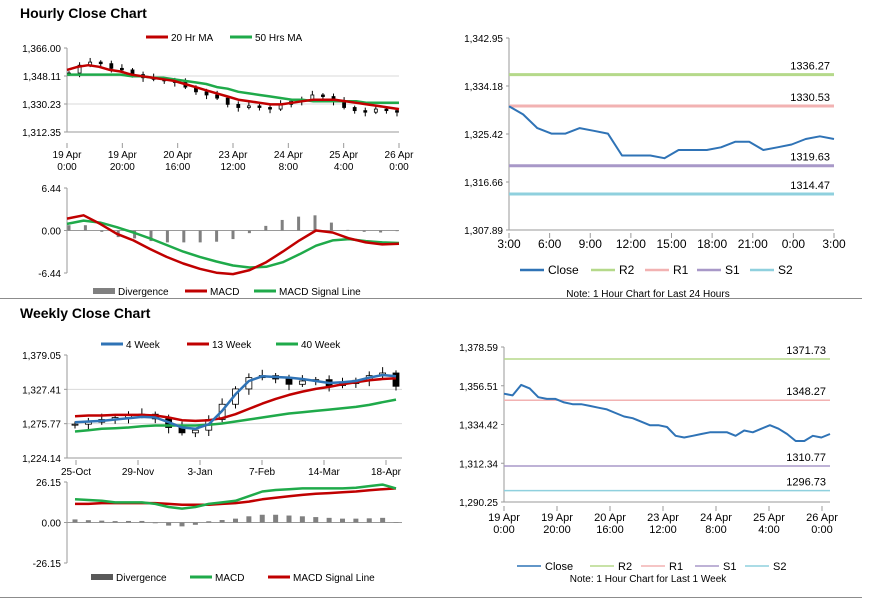 The height and width of the screenshot is (601, 873). Describe the element at coordinates (102, 577) in the screenshot. I see `weekly-macd-legend-swatch` at that location.